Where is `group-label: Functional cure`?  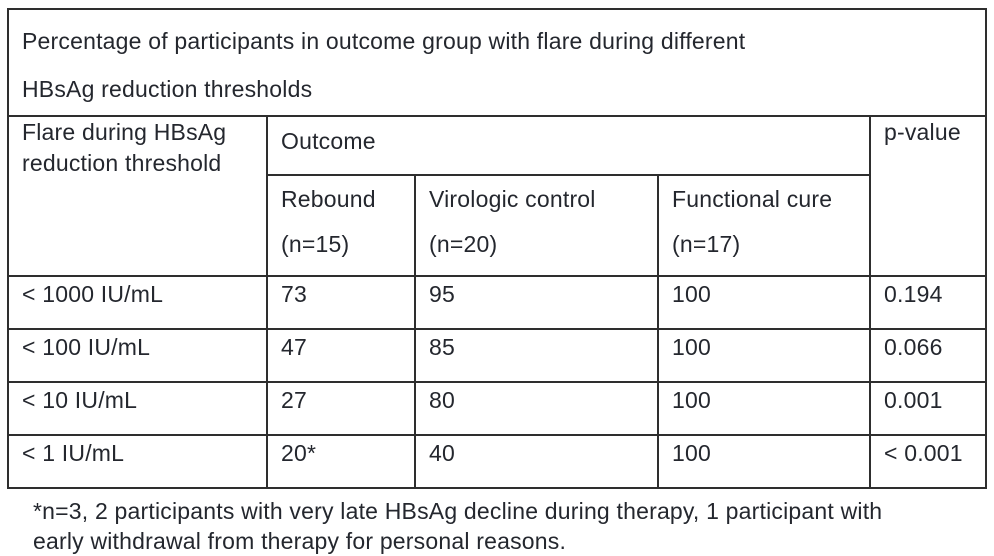
group-label: Functional cure is located at coordinates (752, 199).